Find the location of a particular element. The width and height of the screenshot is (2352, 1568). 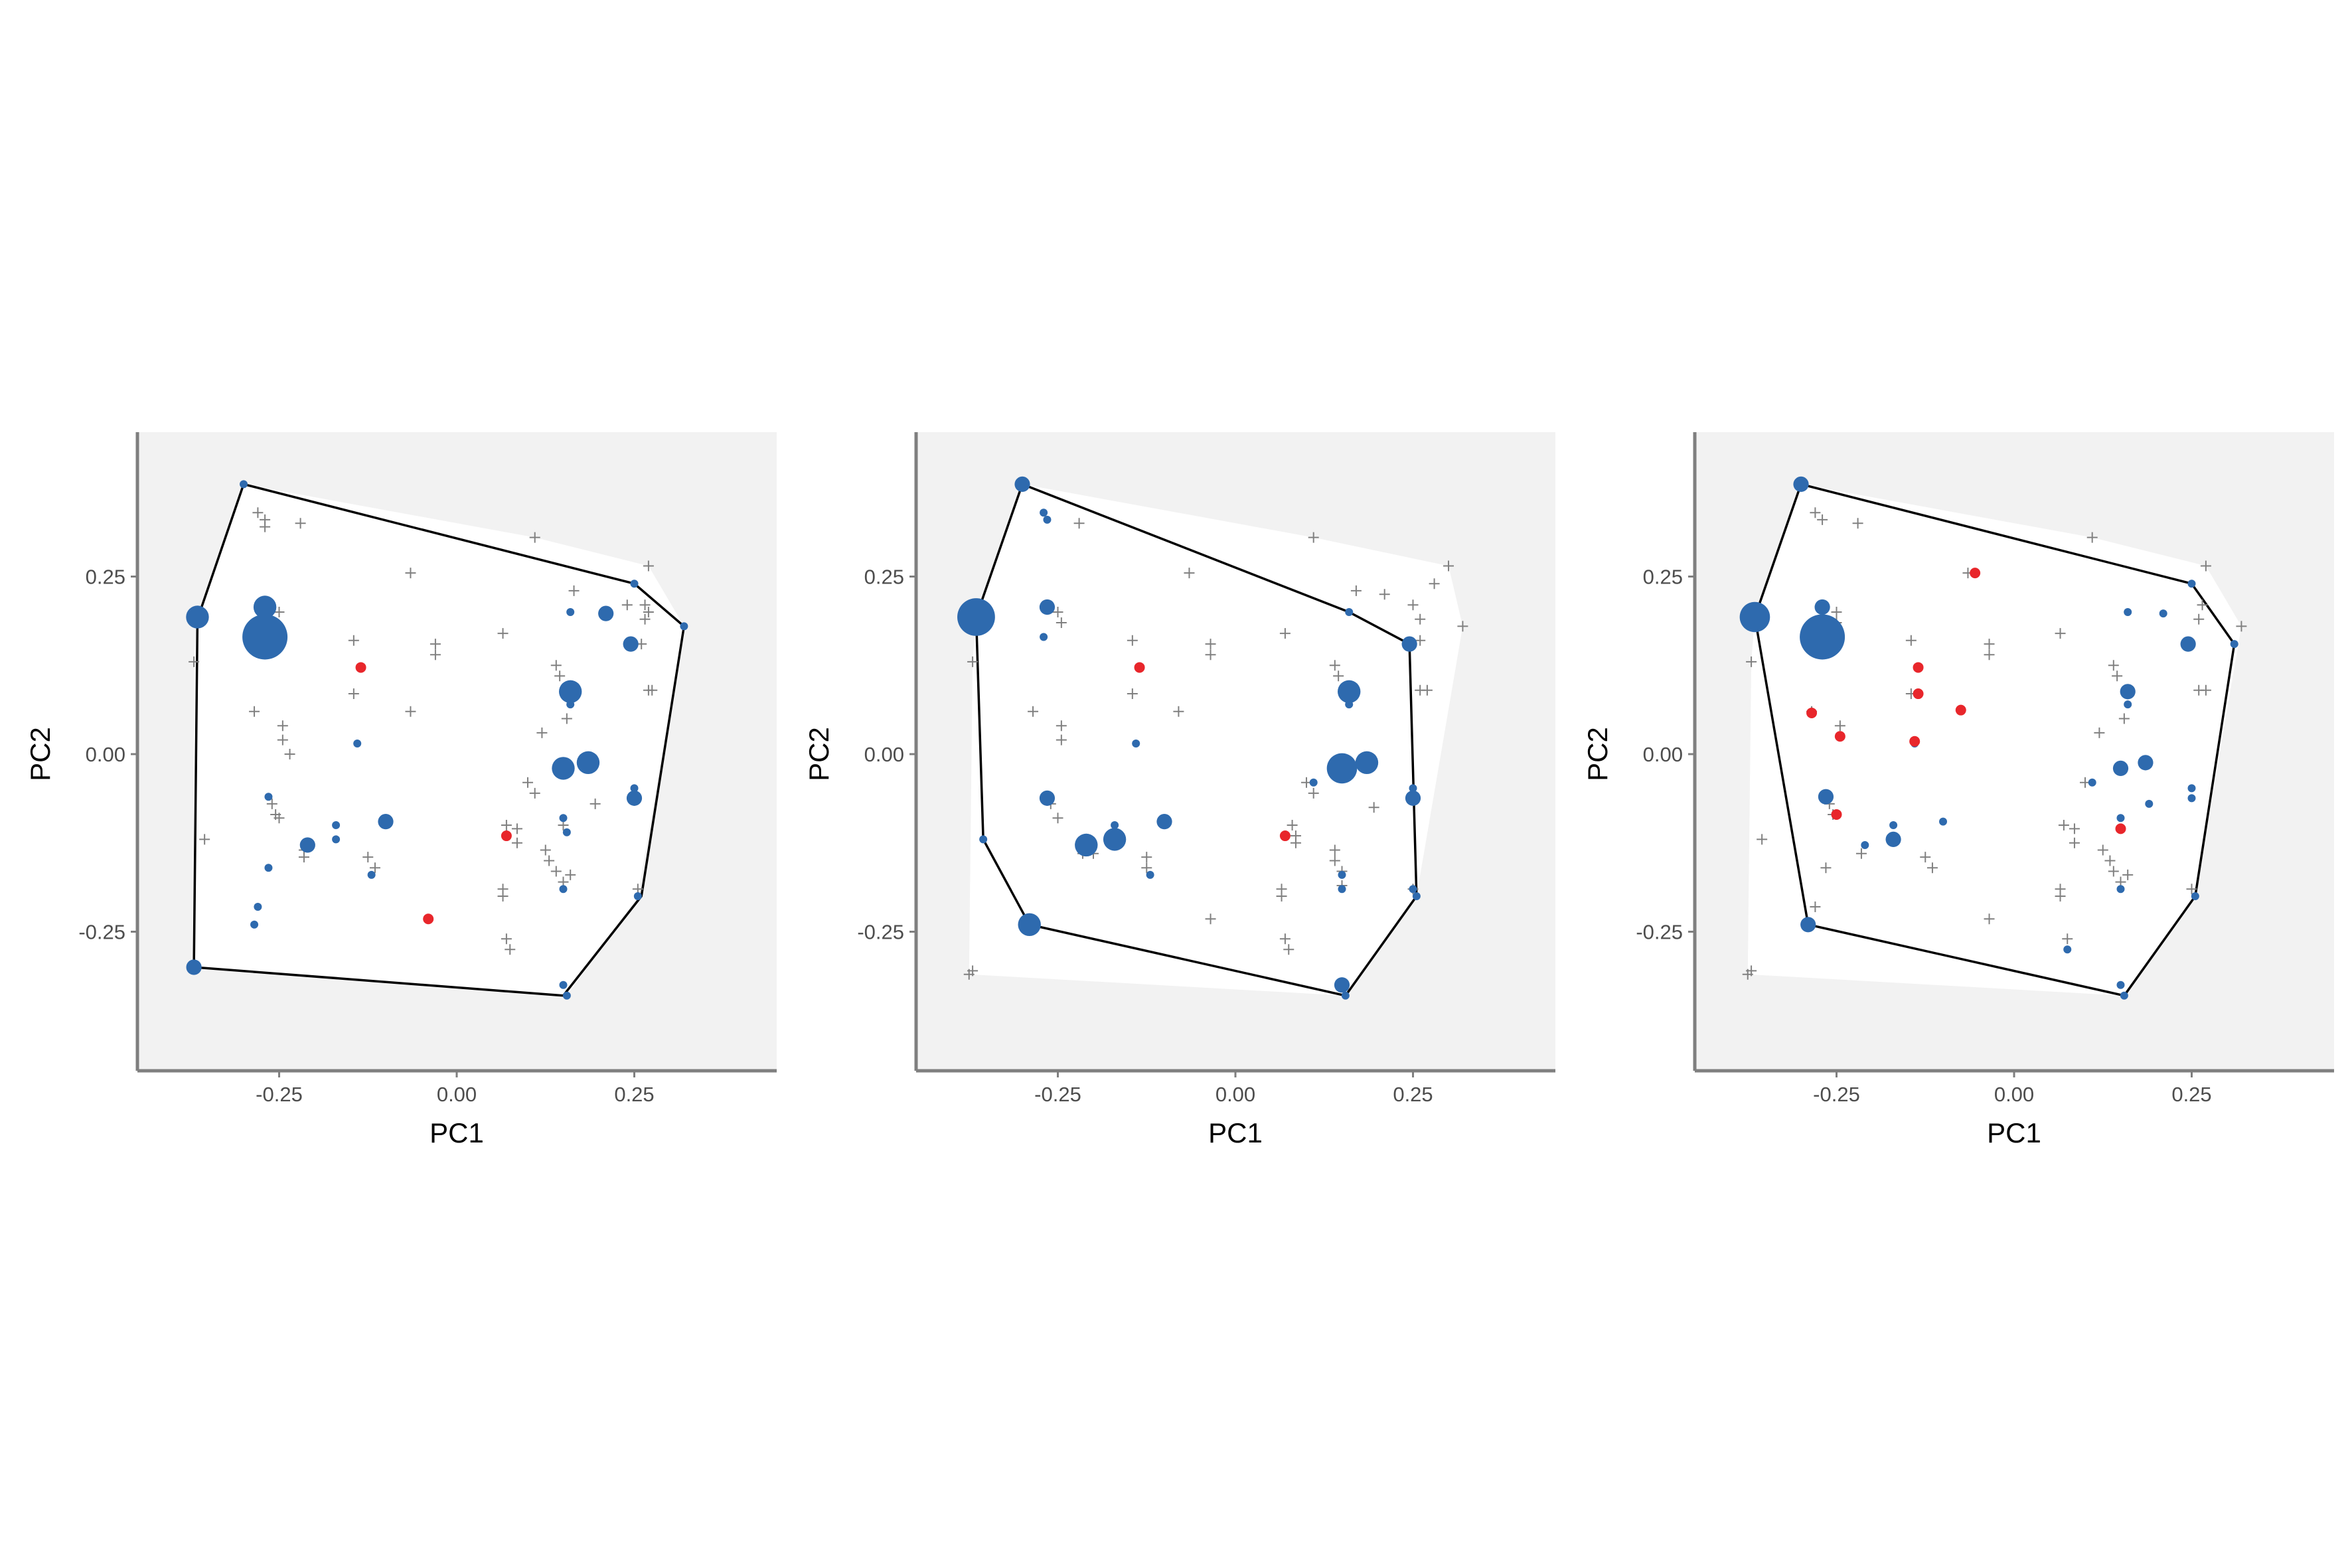

hull-outline is located at coordinates (1995, 740).